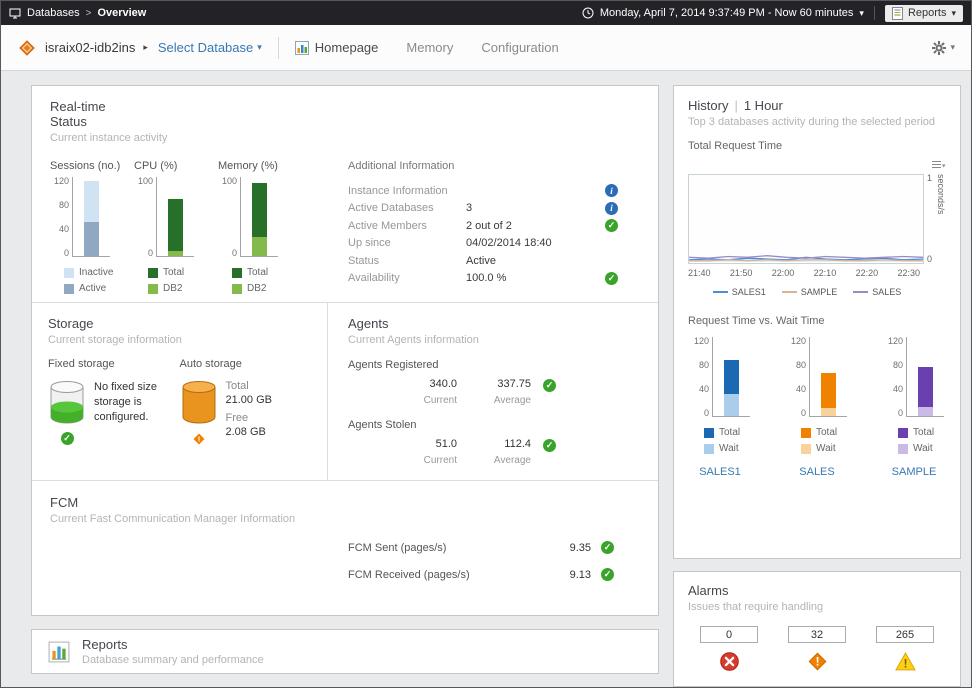 The image size is (972, 688). Describe the element at coordinates (105, 644) in the screenshot. I see `reports-title: Reports` at that location.